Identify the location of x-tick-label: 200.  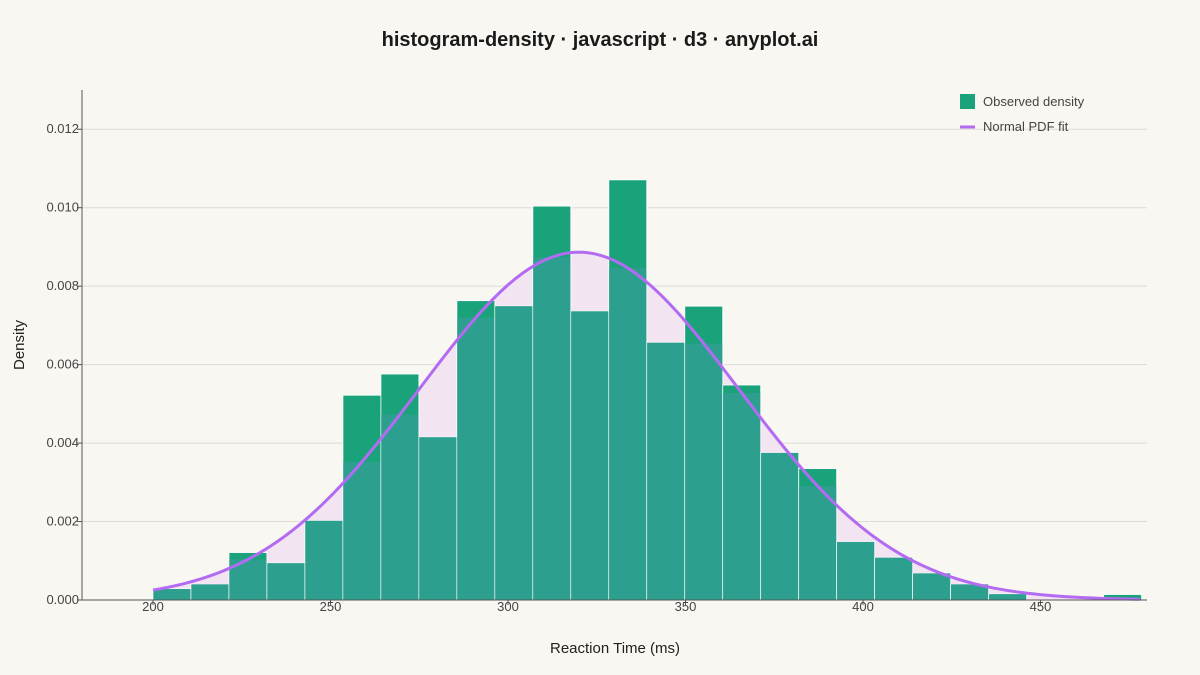
(153, 606).